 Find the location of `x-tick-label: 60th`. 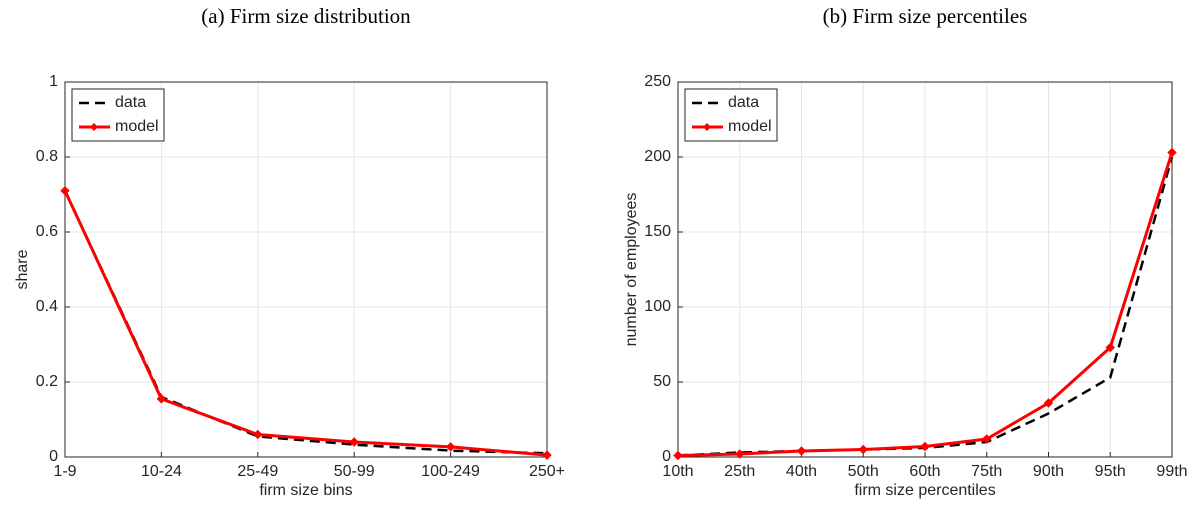

x-tick-label: 60th is located at coordinates (924, 471).